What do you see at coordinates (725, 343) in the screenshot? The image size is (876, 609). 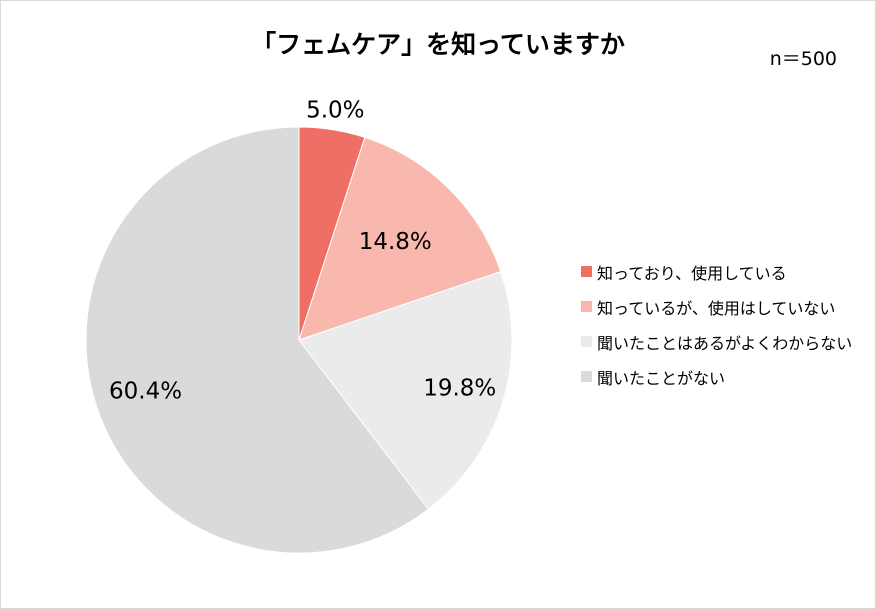 I see `legend-label: 聞いたことはあるがよくわからない` at bounding box center [725, 343].